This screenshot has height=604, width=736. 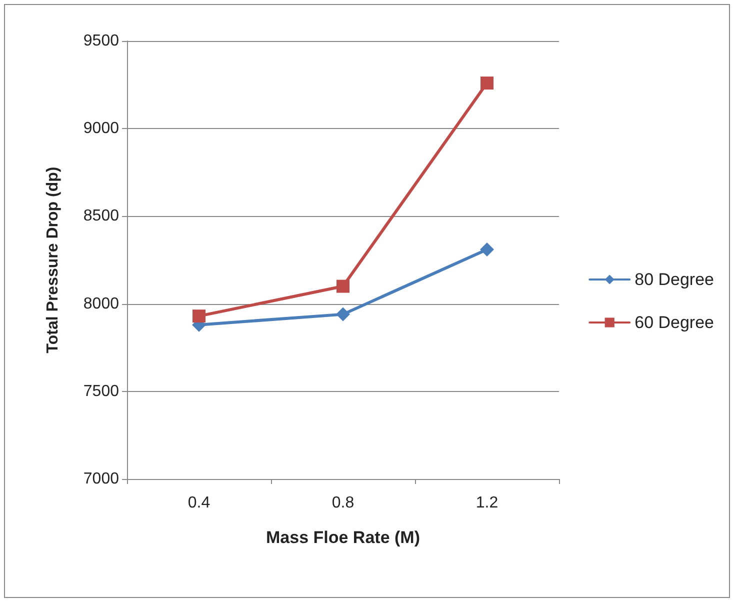 I want to click on y-tick-label: 8000, so click(x=101, y=303).